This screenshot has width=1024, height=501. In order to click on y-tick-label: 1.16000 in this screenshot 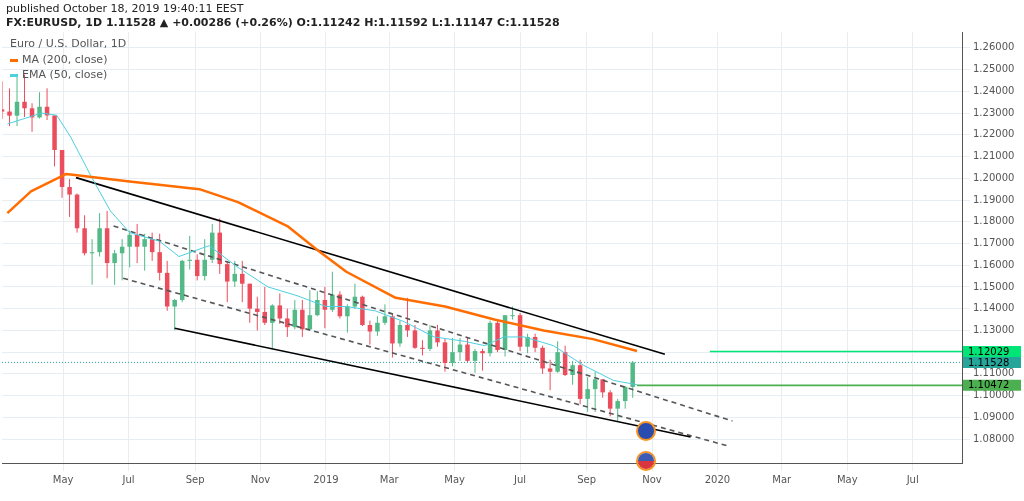, I will do `click(994, 264)`.